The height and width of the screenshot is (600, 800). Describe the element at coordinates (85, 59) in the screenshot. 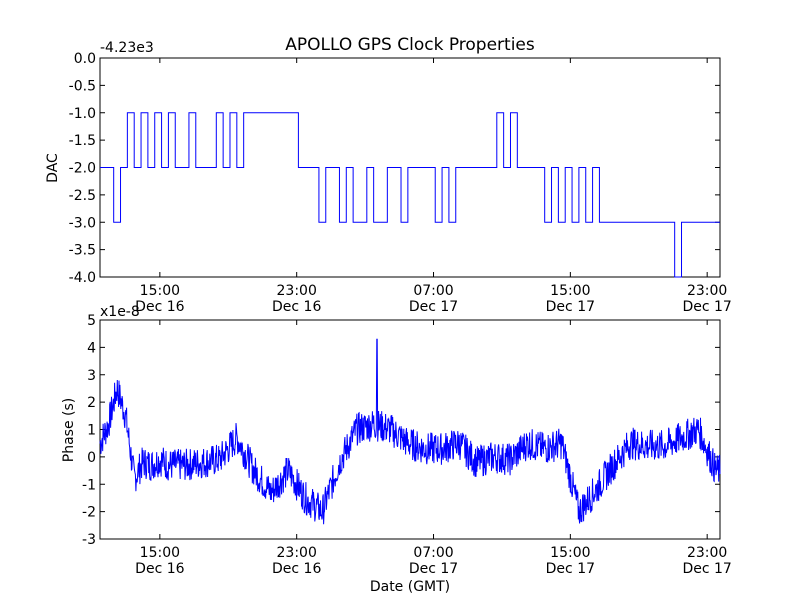

I see `y-tick-label: 0.0` at that location.